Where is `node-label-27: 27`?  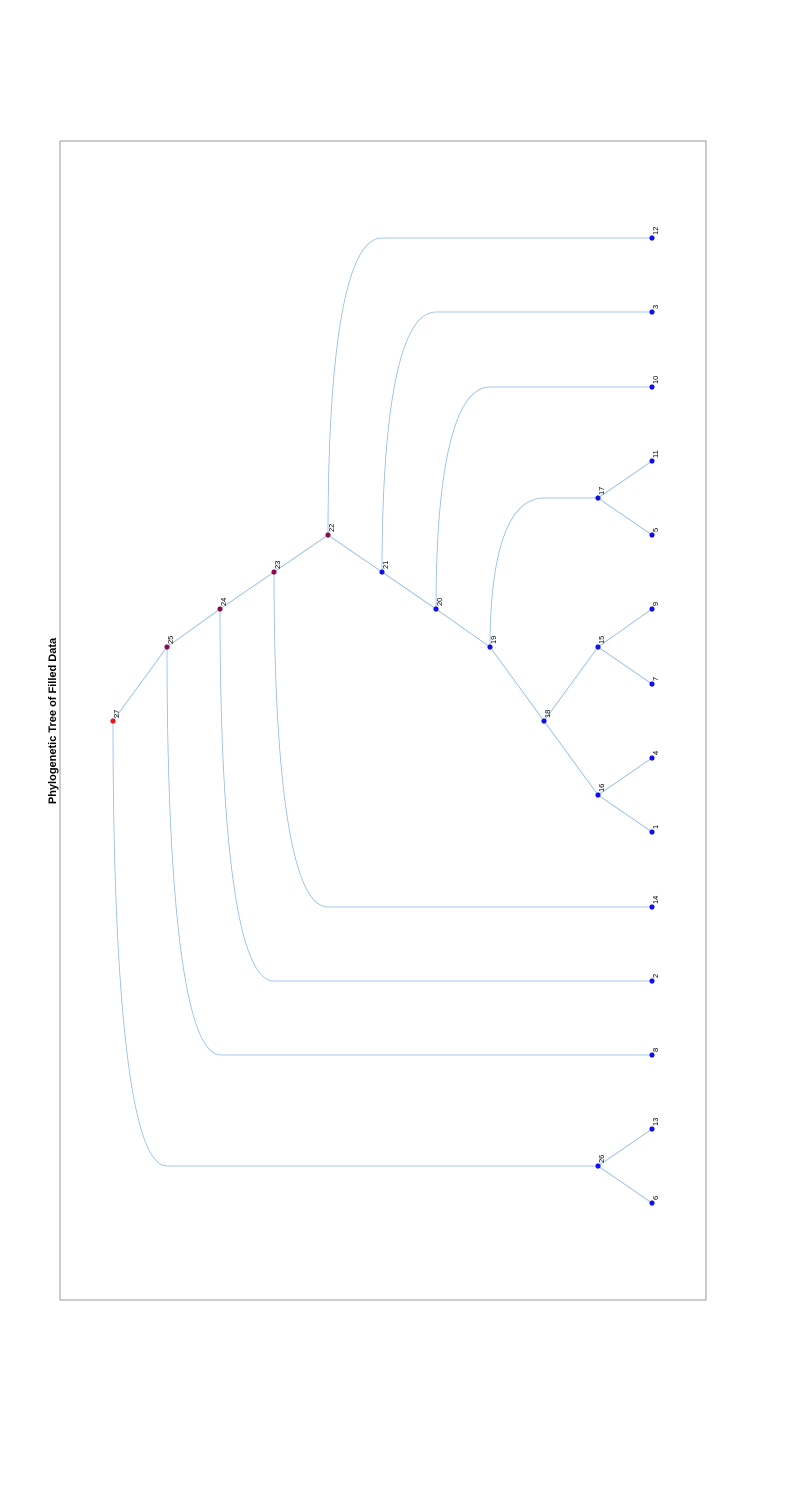 node-label-27: 27 is located at coordinates (116, 714).